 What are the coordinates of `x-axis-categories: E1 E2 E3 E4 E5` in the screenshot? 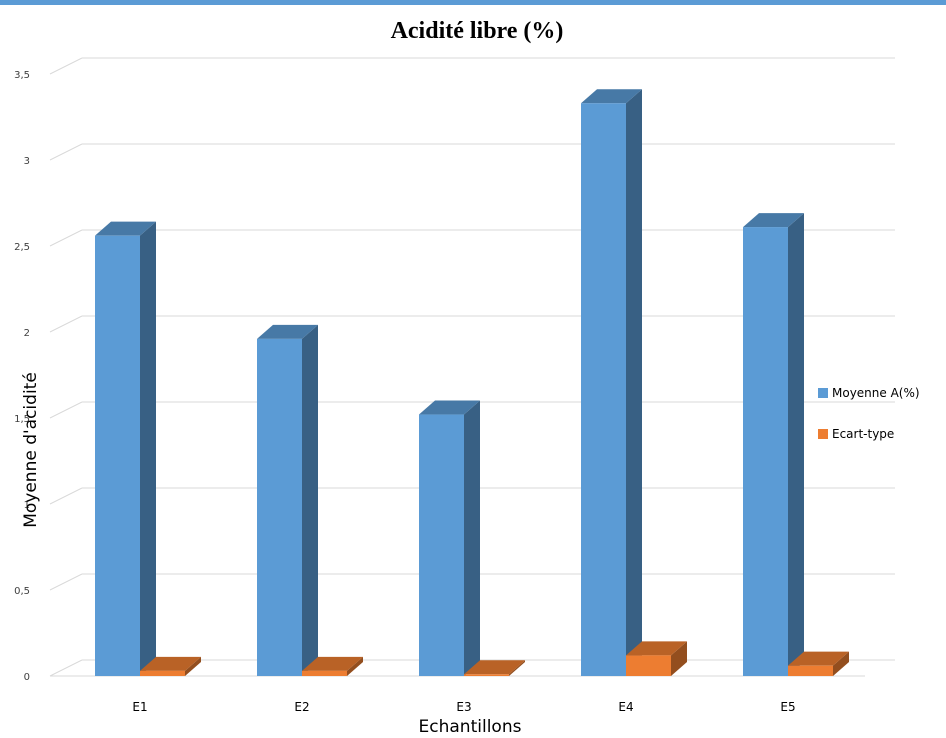 It's located at (463, 707).